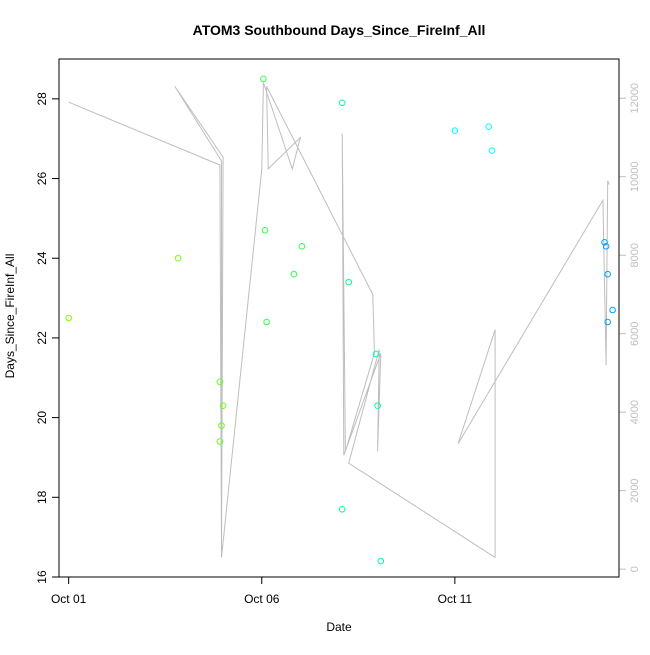 This screenshot has height=655, width=650. I want to click on y2-tick-label: 12000, so click(635, 98).